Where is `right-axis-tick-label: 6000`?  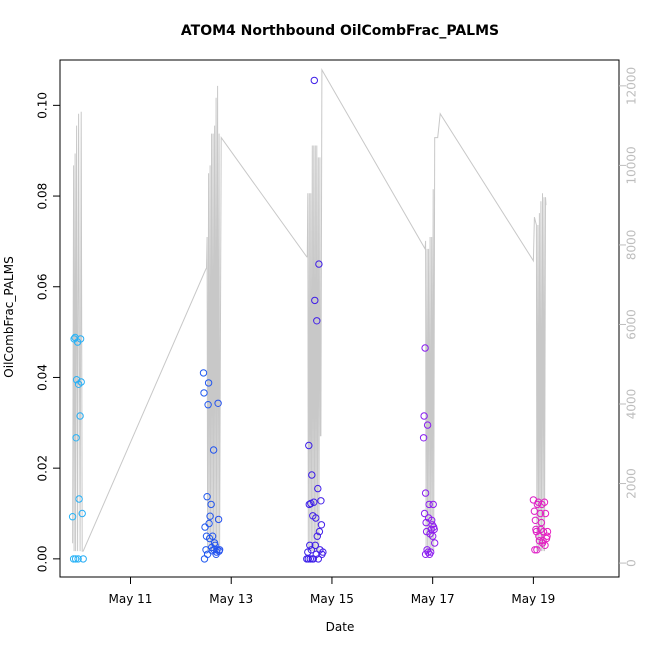 right-axis-tick-label: 6000 is located at coordinates (631, 324).